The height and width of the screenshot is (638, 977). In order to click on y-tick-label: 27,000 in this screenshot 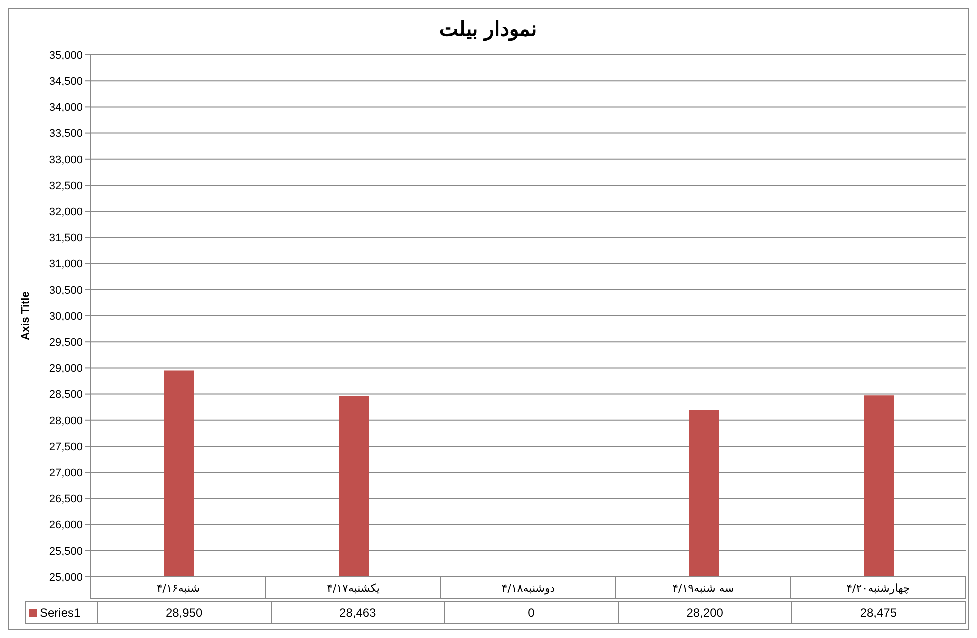, I will do `click(66, 474)`.